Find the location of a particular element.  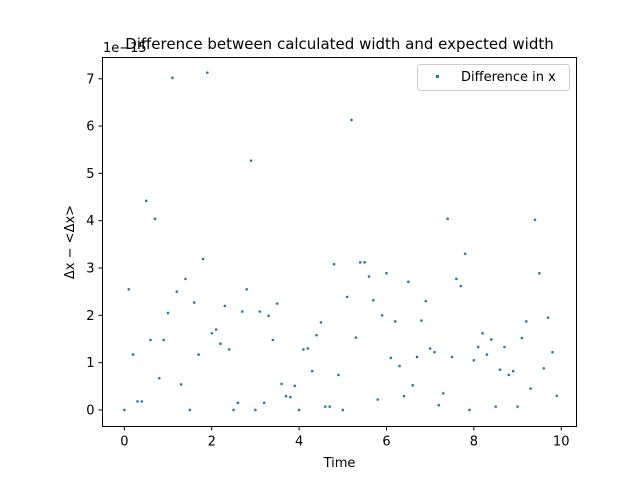

legend-frame is located at coordinates (493, 77).